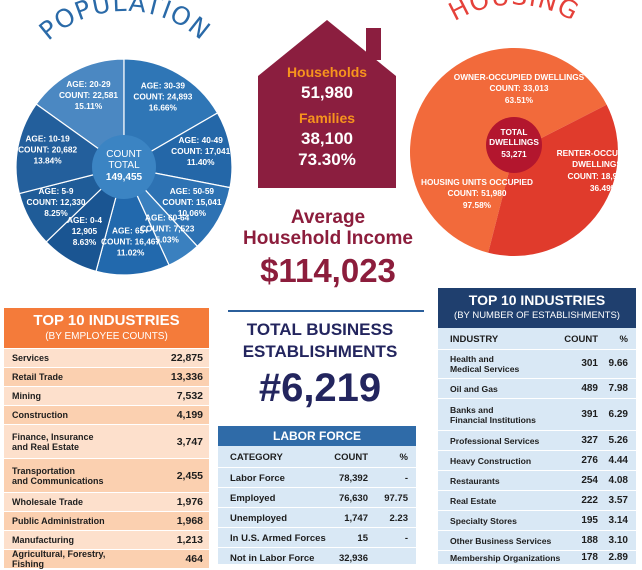 This screenshot has height=570, width=642. Describe the element at coordinates (85, 231) in the screenshot. I see `population-slice-label: 12,905` at that location.